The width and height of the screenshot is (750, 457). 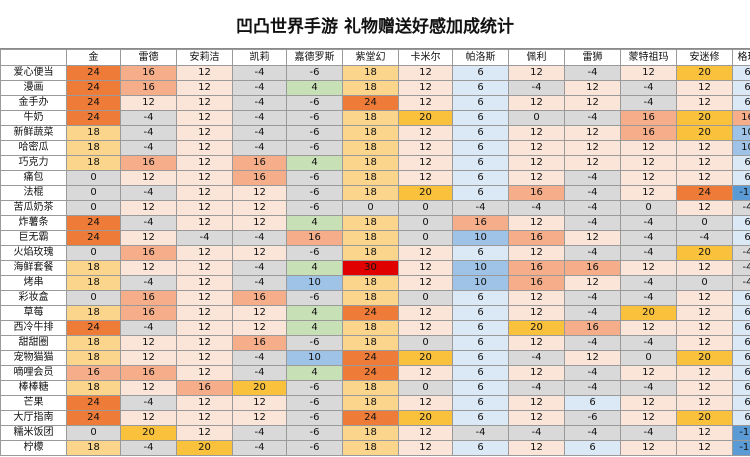 I want to click on gift-name-cell: 漫画, so click(x=33, y=88).